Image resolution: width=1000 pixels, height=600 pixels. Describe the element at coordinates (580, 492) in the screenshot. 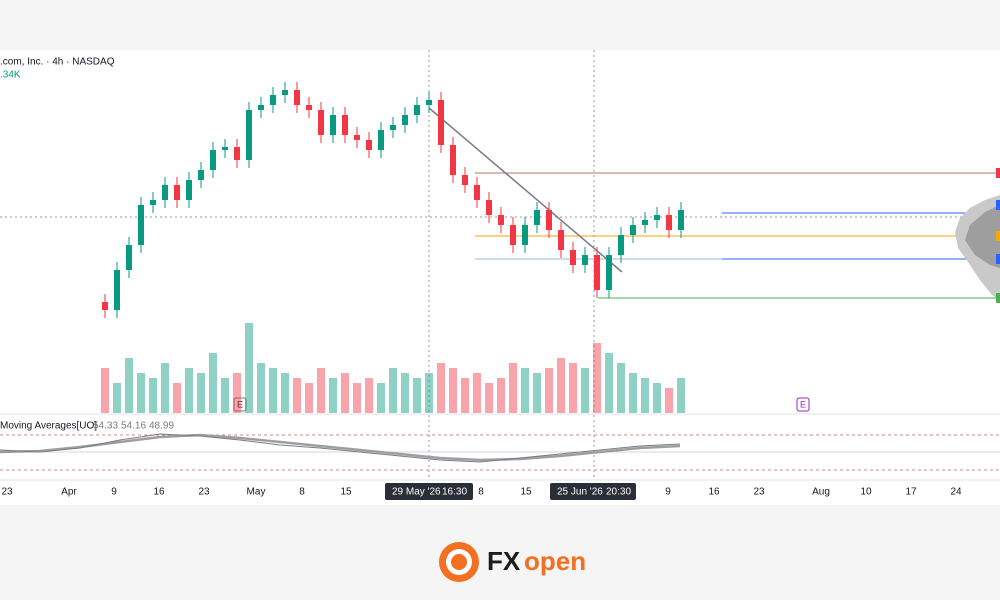

I see `crosshair-date: 25 Jun '26` at that location.